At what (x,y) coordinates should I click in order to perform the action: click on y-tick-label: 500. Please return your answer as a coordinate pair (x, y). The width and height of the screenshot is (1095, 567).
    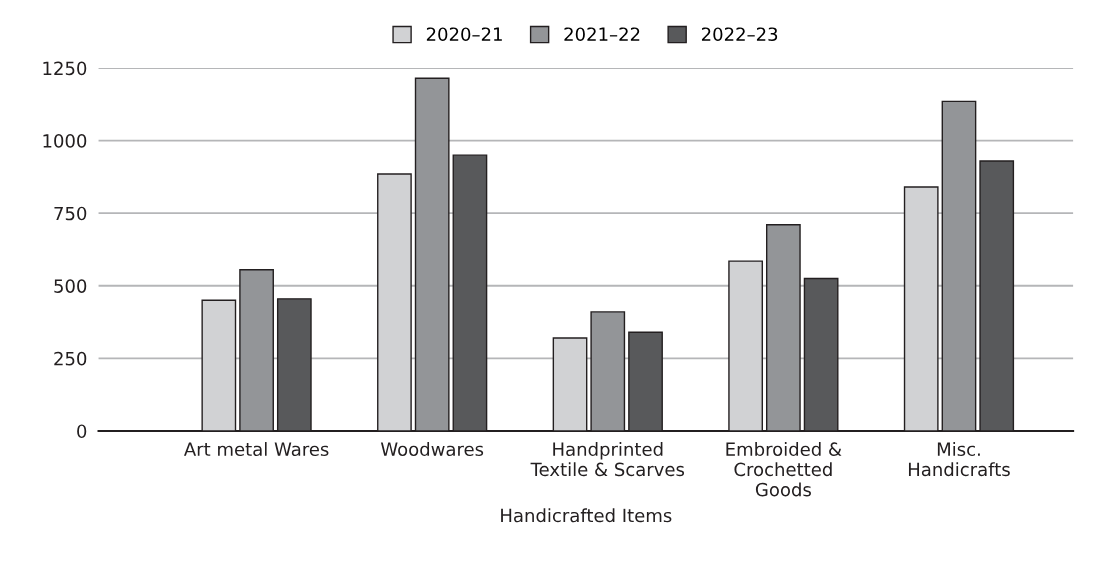
    Looking at the image, I should click on (70, 286).